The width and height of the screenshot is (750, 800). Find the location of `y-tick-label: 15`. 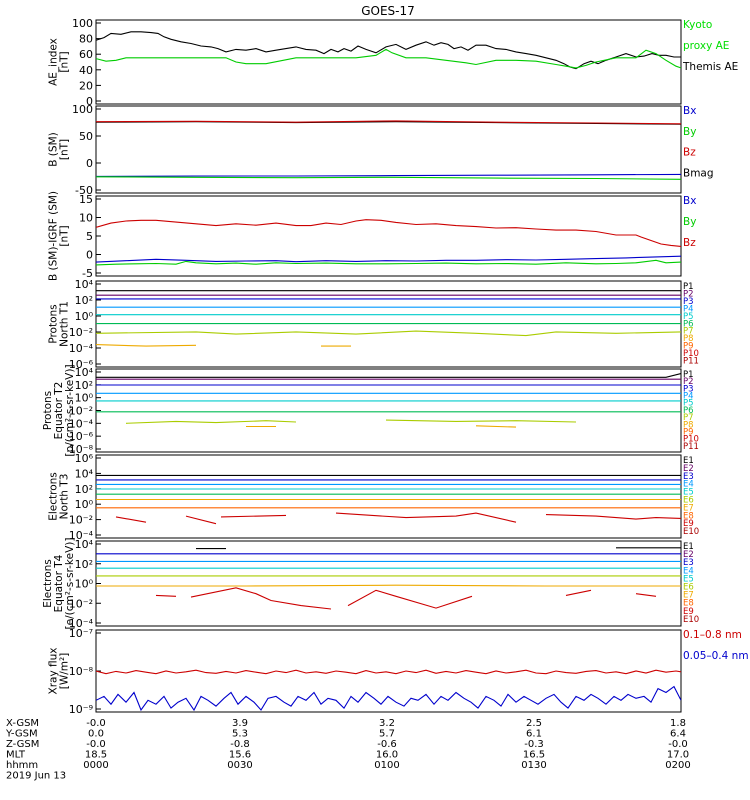

y-tick-label: 15 is located at coordinates (86, 199).